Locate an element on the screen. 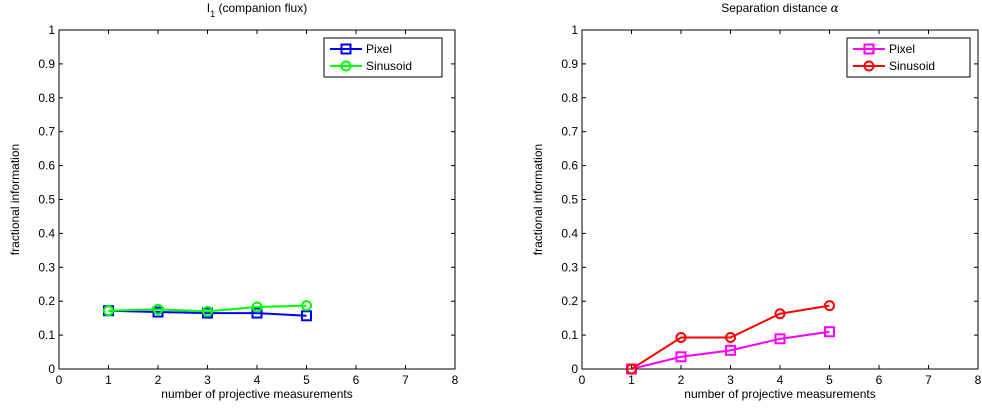 The height and width of the screenshot is (416, 982). title-subscript: 1 is located at coordinates (212, 14).